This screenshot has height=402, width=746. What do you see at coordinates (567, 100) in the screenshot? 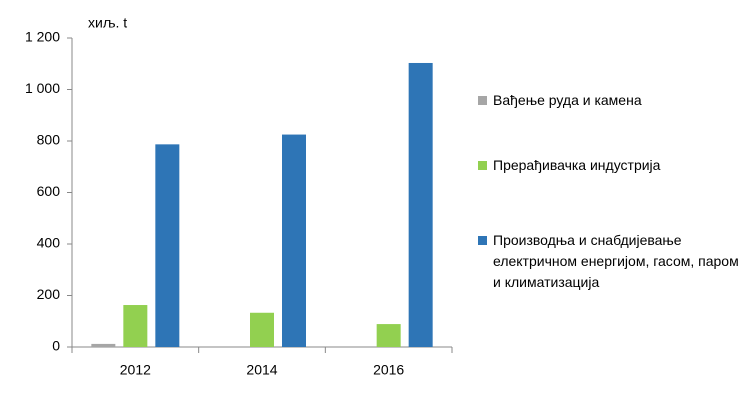
I see `legend-label: Вађење руда и камена` at bounding box center [567, 100].